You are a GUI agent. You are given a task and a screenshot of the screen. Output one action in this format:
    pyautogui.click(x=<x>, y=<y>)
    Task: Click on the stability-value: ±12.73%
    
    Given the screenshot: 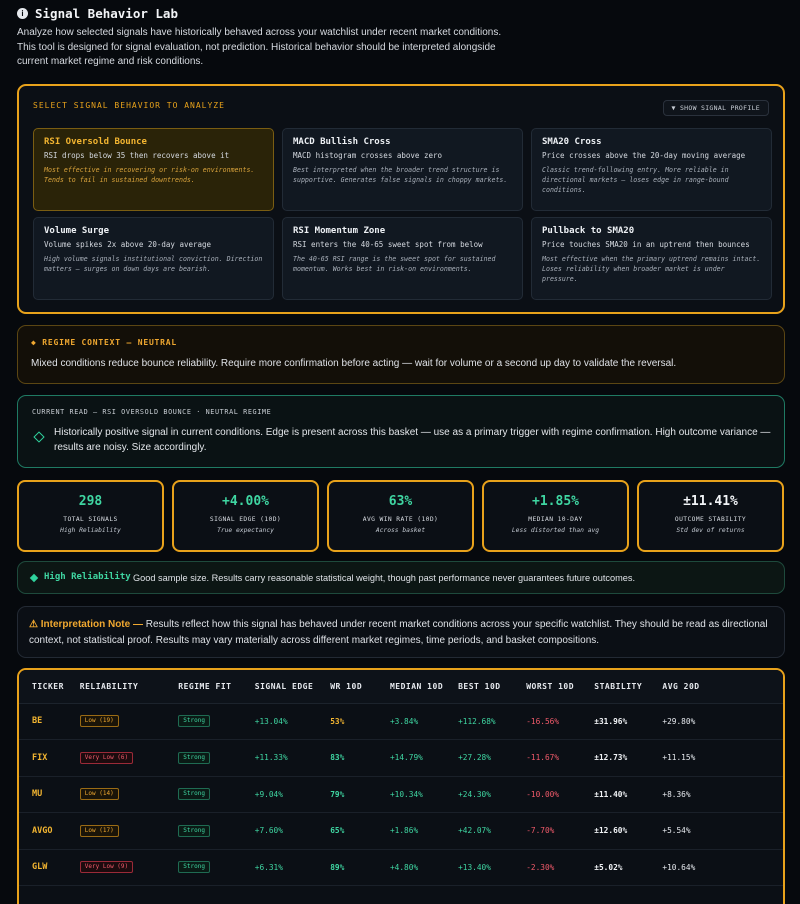 What is the action you would take?
    pyautogui.click(x=611, y=758)
    